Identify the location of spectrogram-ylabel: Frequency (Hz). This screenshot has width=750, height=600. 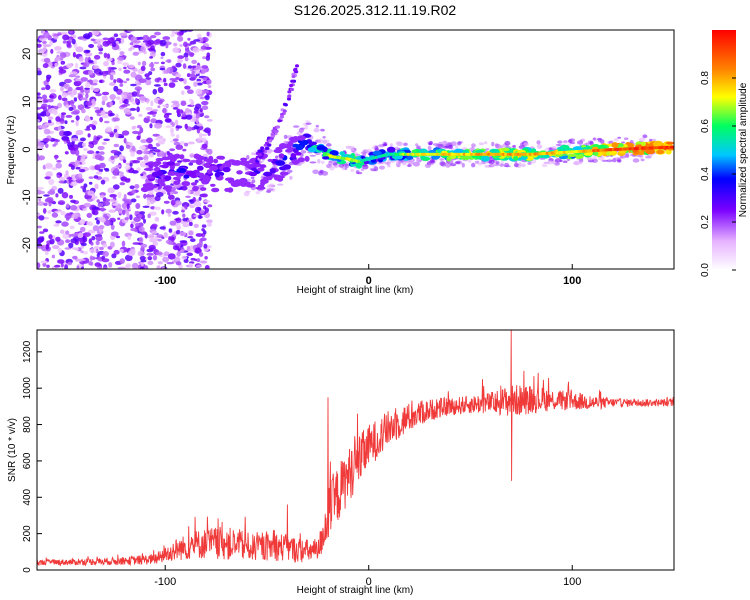
(11, 150).